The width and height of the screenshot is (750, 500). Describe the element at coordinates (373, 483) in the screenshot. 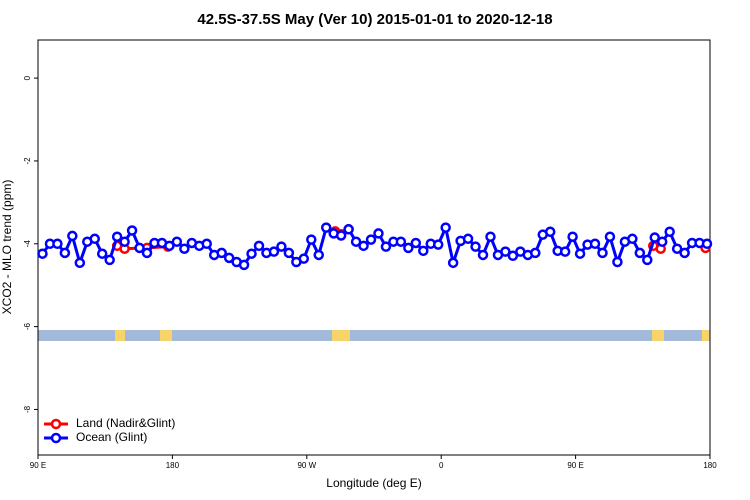

I see `x-axis-label: Longitude (deg E)` at that location.